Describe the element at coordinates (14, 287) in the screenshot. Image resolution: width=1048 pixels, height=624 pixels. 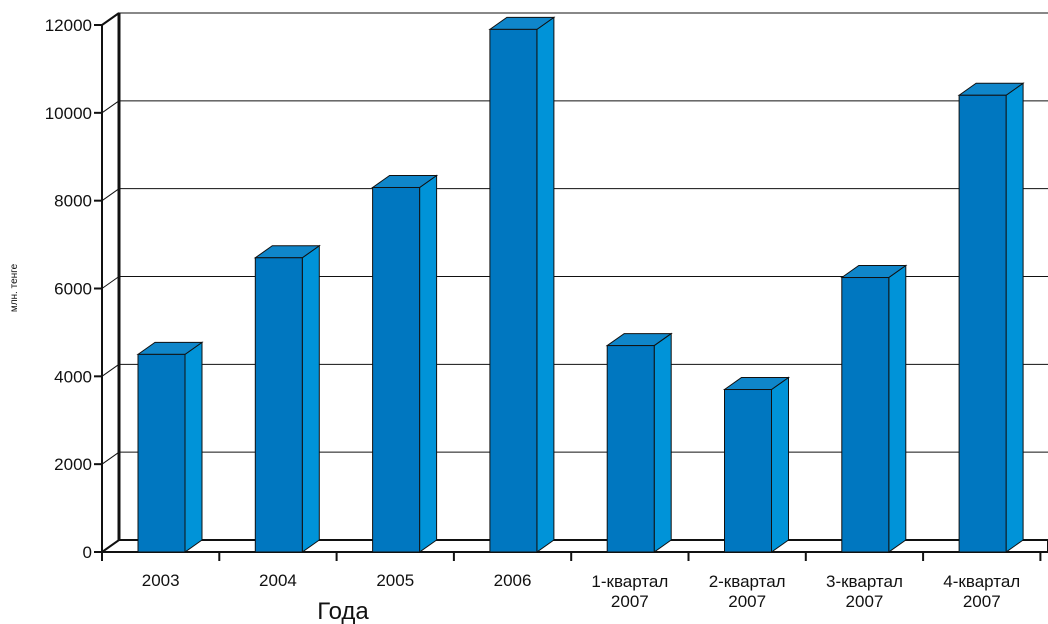
I see `y-axis-label: млн. тенге` at that location.